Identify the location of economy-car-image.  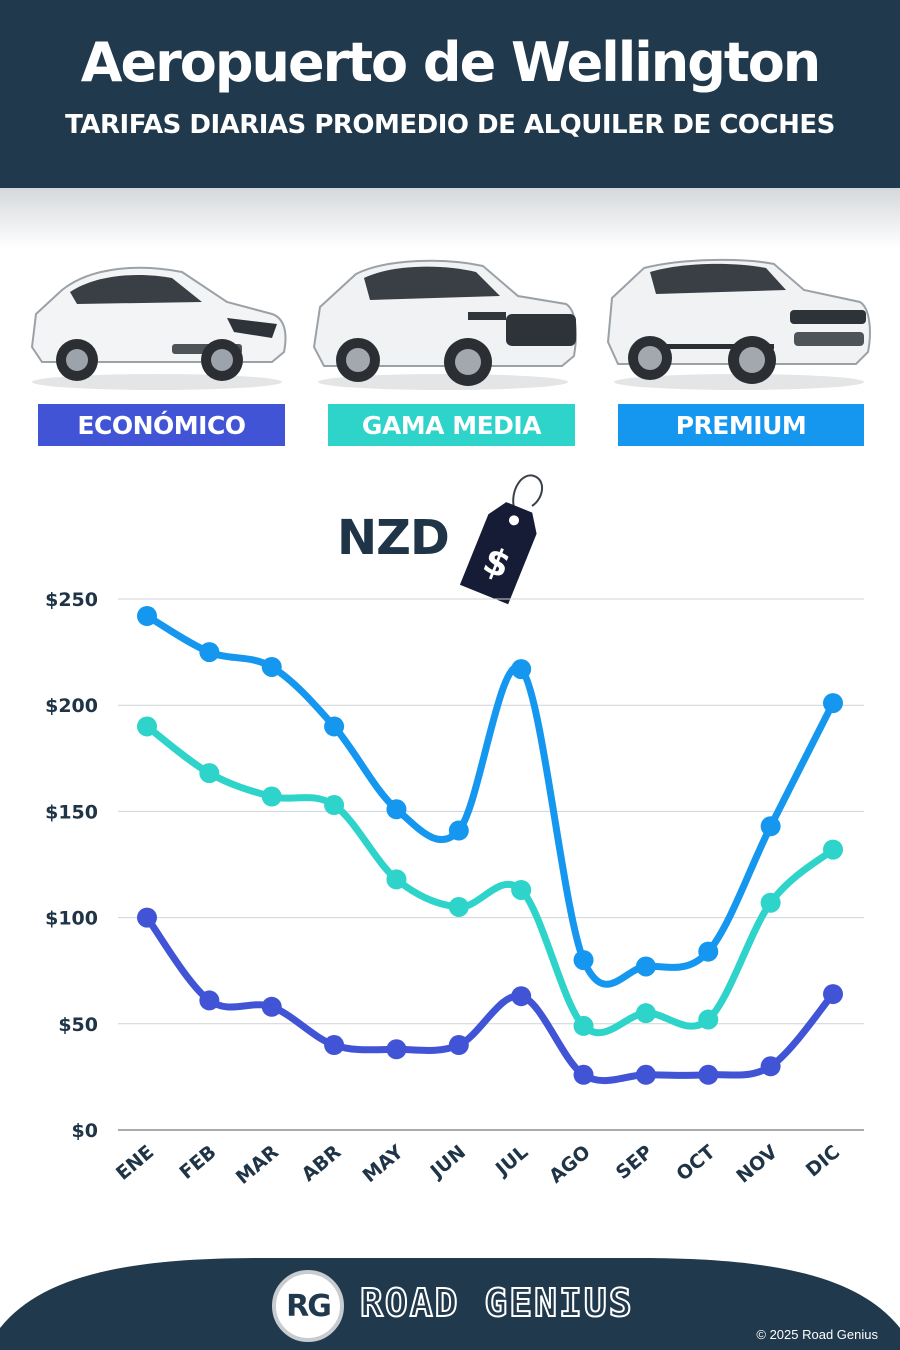
(157, 322).